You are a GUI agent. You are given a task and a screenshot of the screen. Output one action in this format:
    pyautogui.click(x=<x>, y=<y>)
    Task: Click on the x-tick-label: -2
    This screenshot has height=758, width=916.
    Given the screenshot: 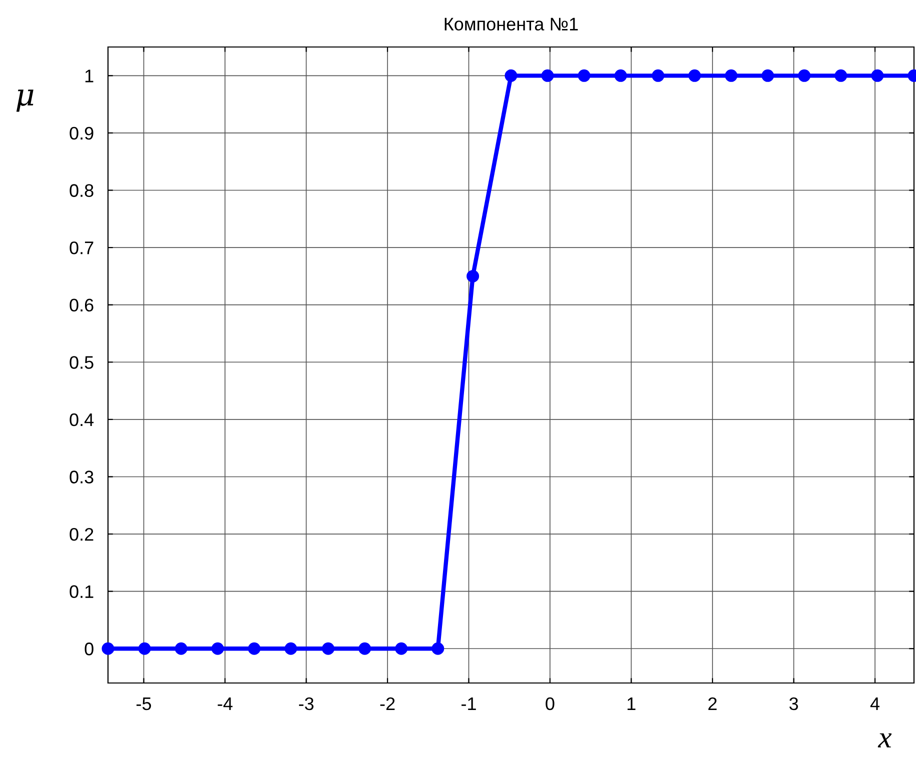 What is the action you would take?
    pyautogui.click(x=387, y=703)
    